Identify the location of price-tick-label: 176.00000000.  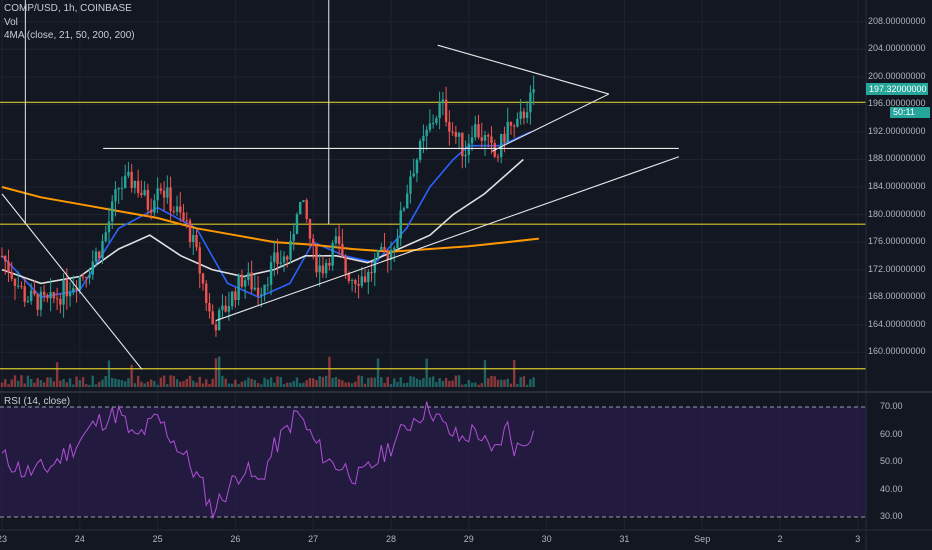
(897, 241).